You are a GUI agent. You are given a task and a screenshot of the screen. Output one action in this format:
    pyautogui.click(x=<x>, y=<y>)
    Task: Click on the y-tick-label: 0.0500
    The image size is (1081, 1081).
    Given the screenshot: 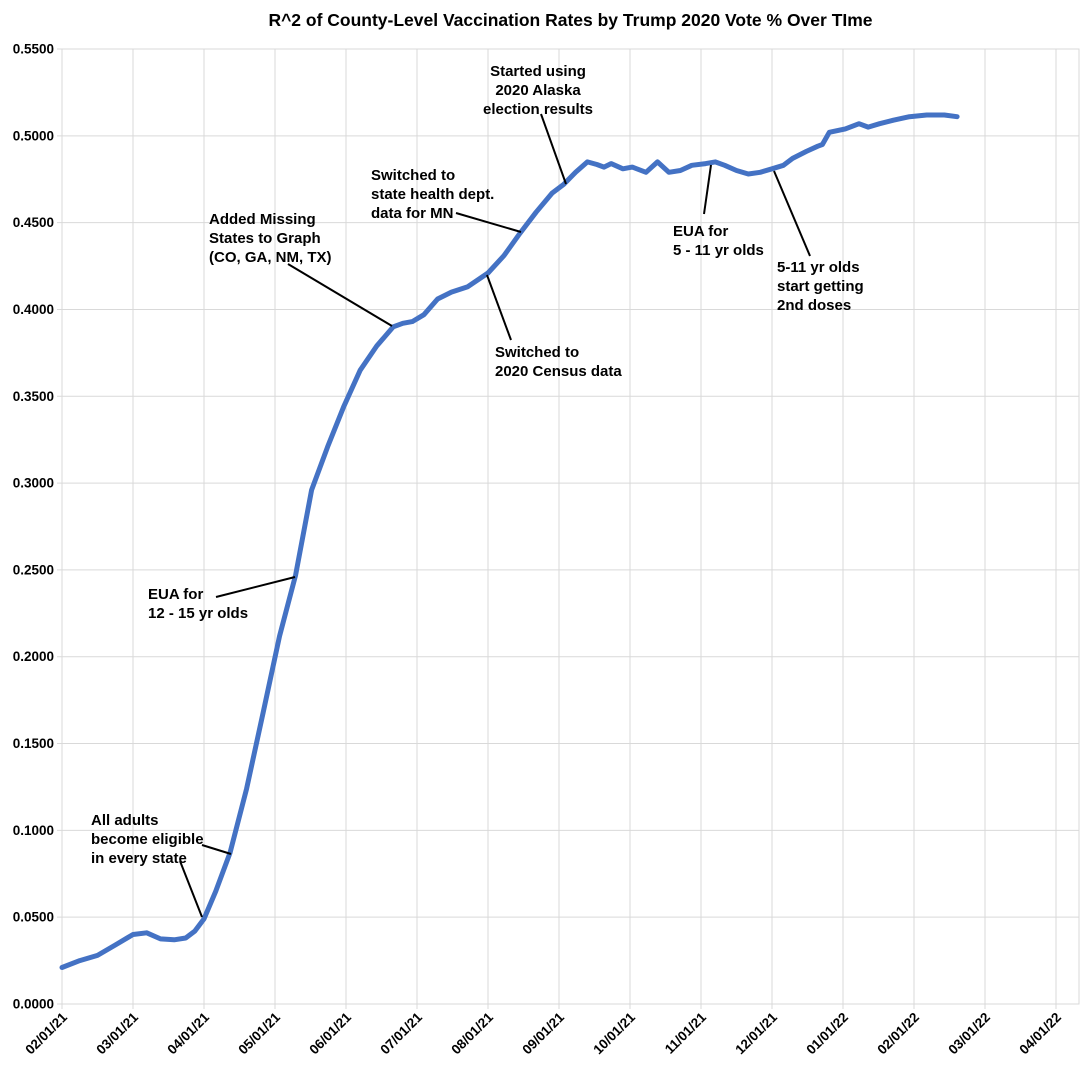 What is the action you would take?
    pyautogui.click(x=33, y=917)
    